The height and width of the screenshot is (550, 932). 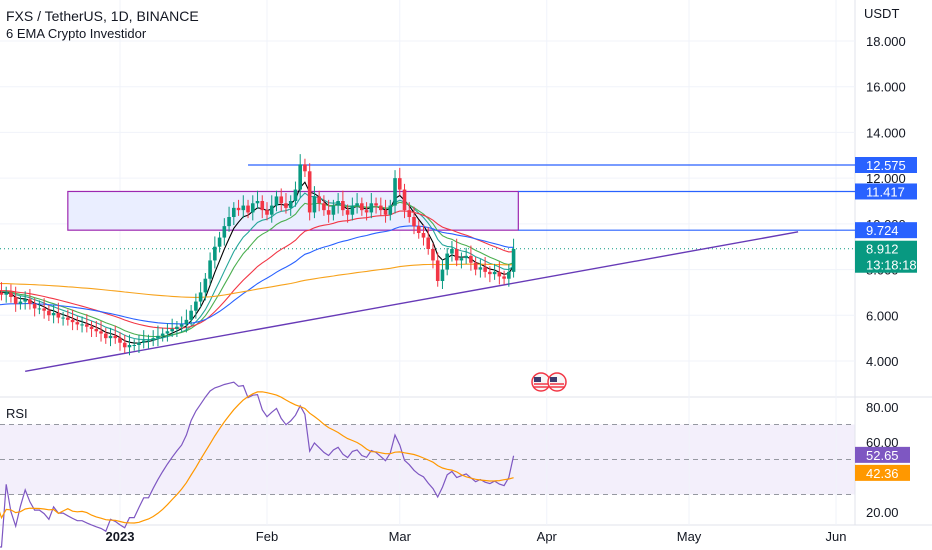 What do you see at coordinates (882, 230) in the screenshot?
I see `price-level-tag-text: 9.724` at bounding box center [882, 230].